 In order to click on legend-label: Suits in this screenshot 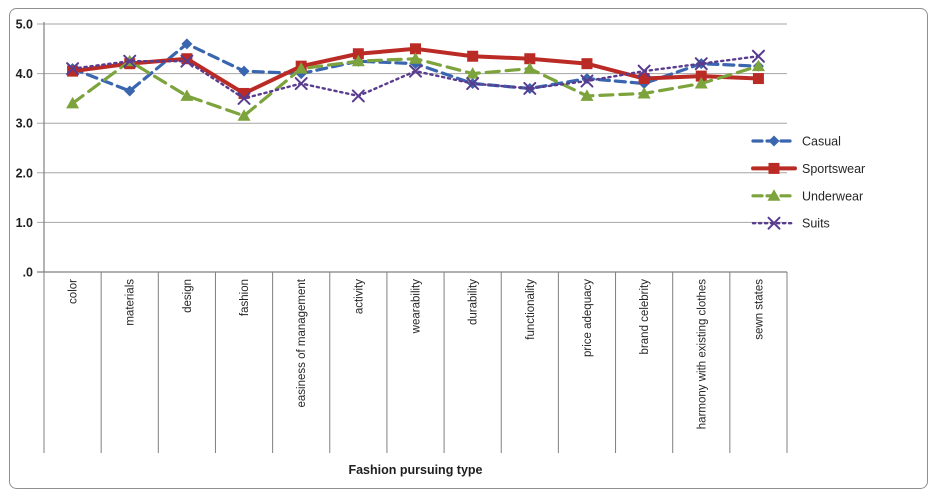, I will do `click(816, 224)`.